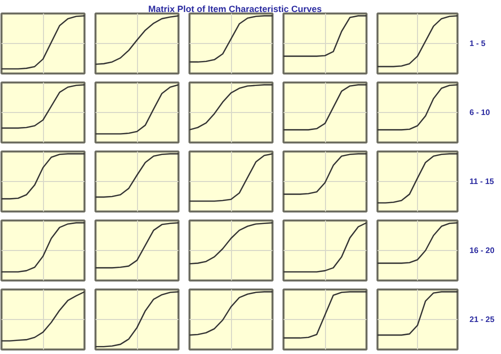  What do you see at coordinates (482, 250) in the screenshot?
I see `text: 16 - 20` at bounding box center [482, 250].